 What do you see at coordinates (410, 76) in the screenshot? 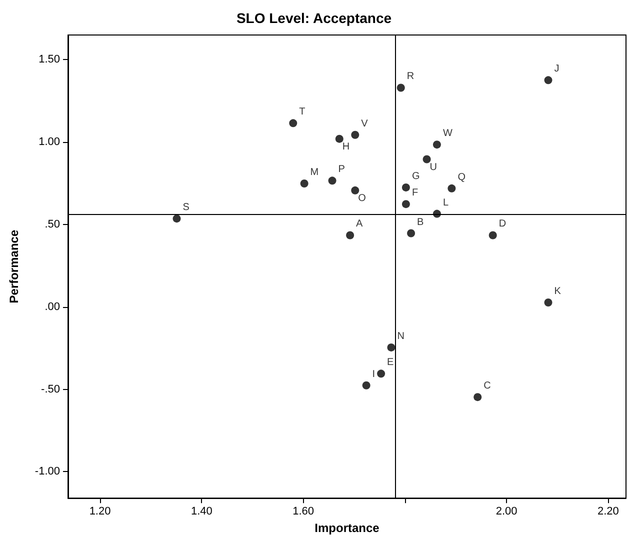
I see `data-label: R` at bounding box center [410, 76].